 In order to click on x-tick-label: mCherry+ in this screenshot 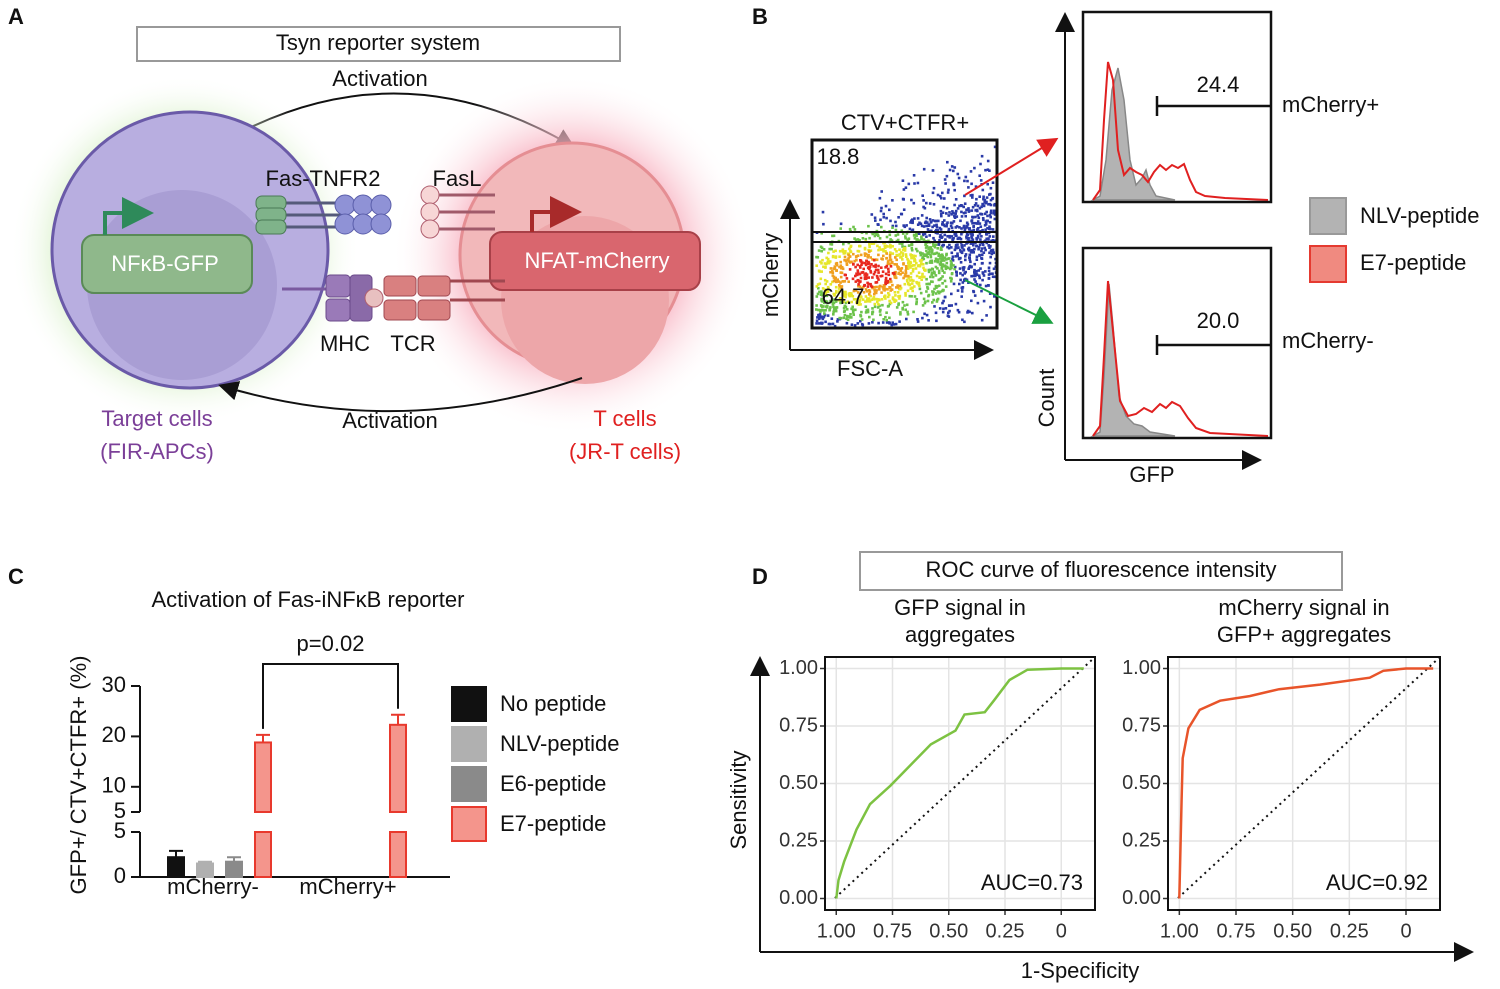, I will do `click(347, 886)`.